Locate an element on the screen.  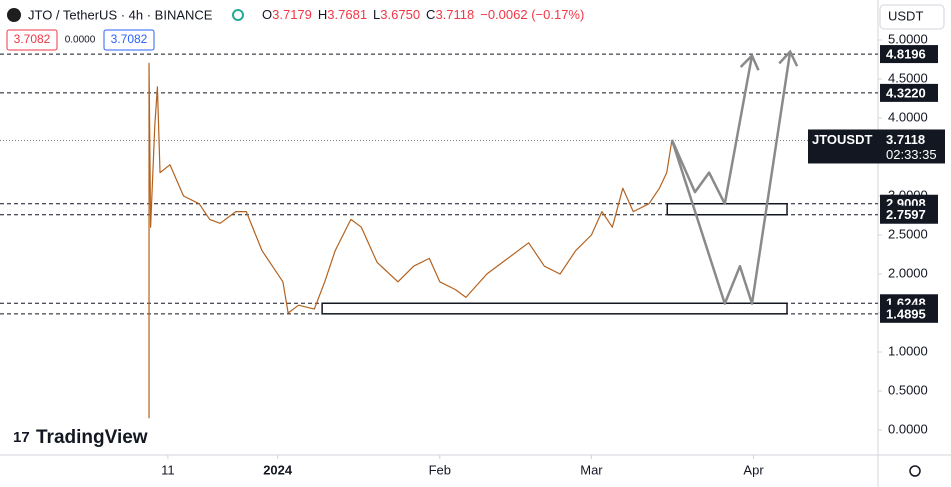
symbol-icon is located at coordinates (14, 15).